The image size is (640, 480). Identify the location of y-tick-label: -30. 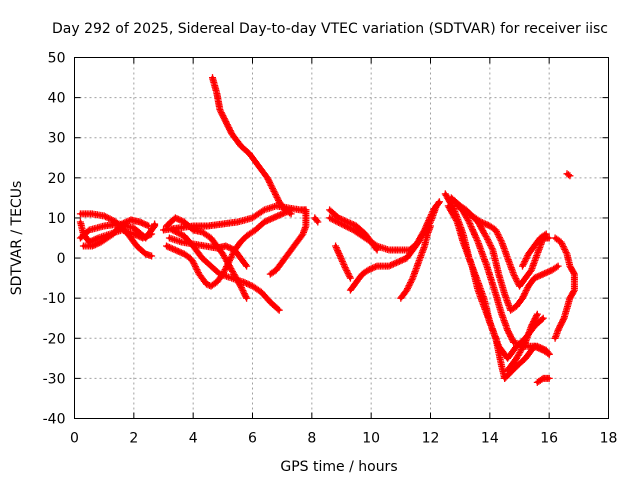
(54, 379).